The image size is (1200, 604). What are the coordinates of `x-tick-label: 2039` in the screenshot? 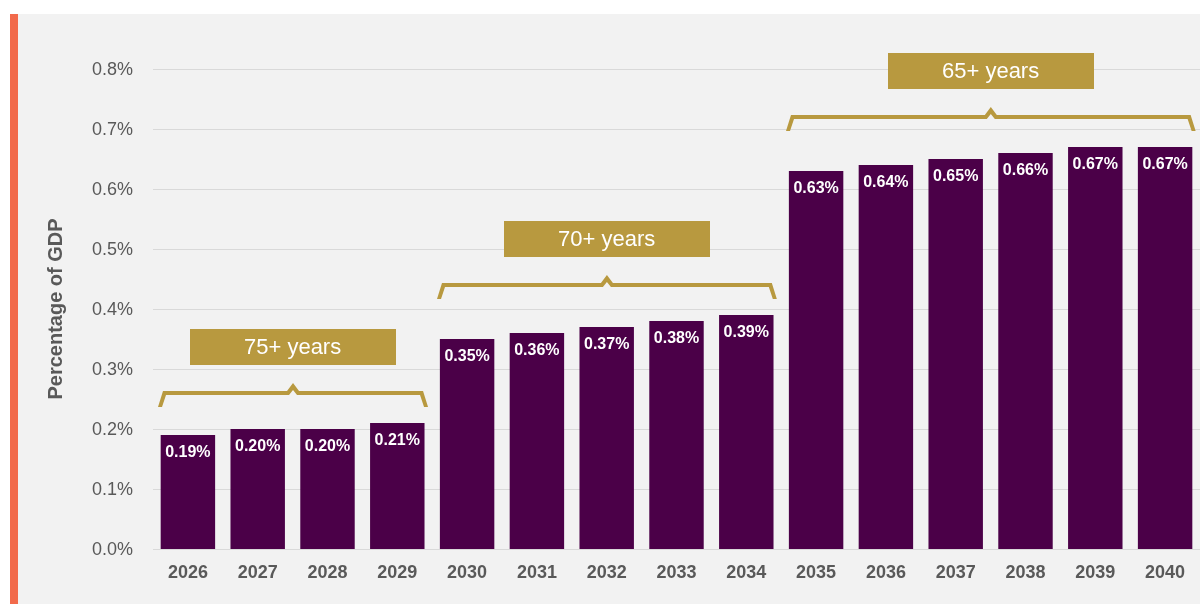 It's located at (1095, 572).